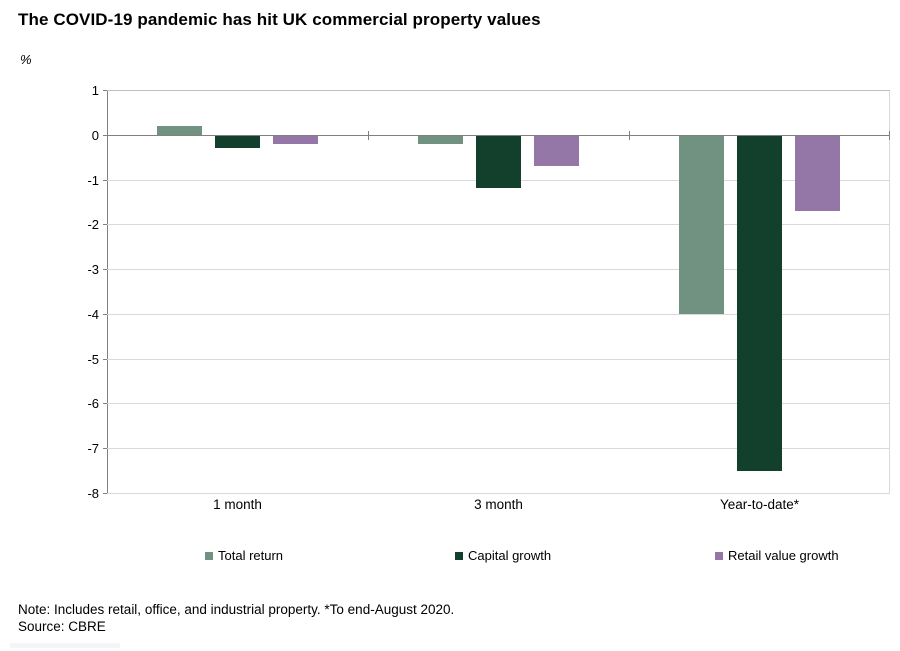 The image size is (900, 651). I want to click on y-axis-tick-label--2: -2, so click(93, 225).